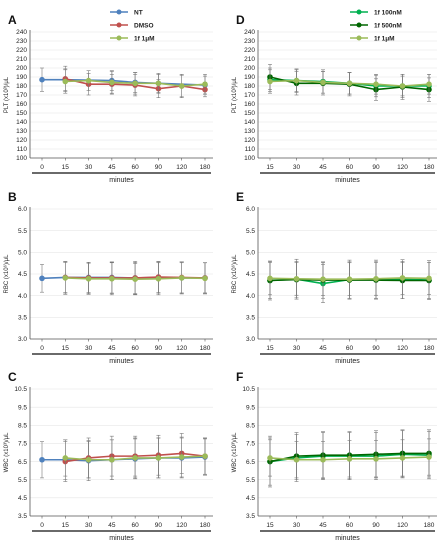 The height and width of the screenshot is (550, 448). I want to click on y-axis-label: RBC (x10⁶)/μL, so click(6, 274).